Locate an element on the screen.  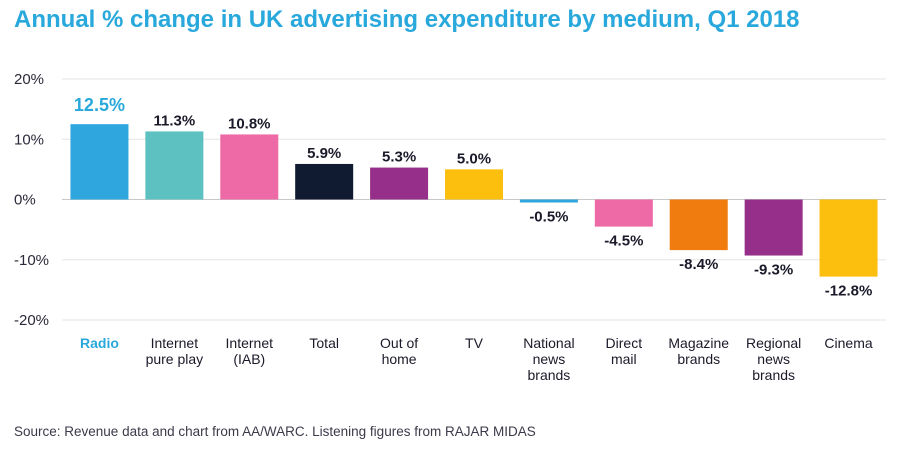
y-tick-label: 0% is located at coordinates (25, 200).